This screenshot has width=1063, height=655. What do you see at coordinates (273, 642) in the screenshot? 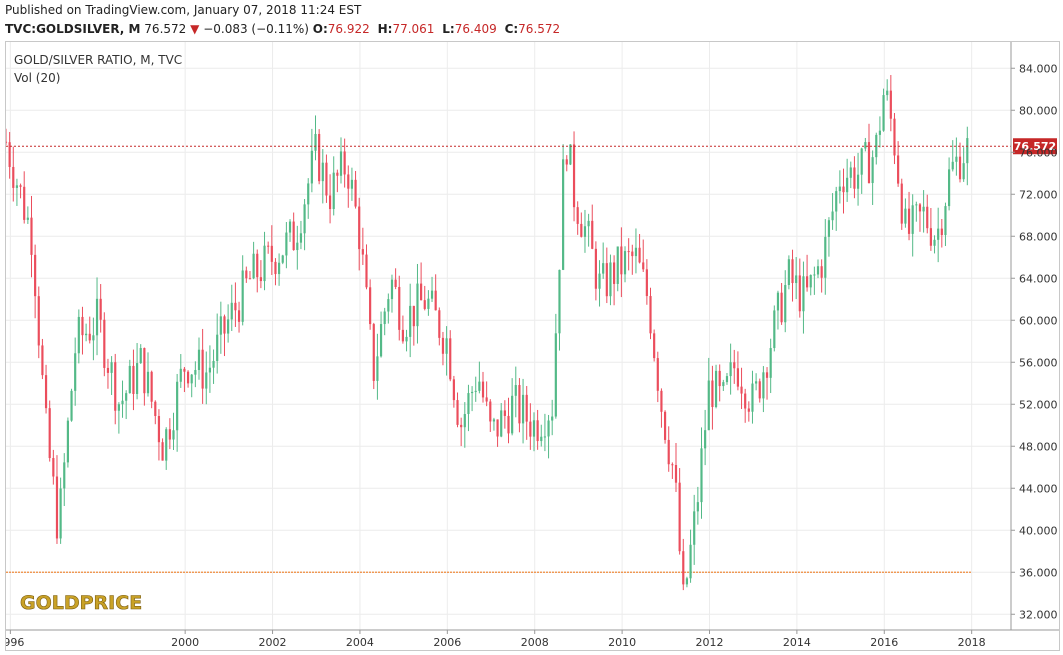
I see `x-tick-label: 2002` at bounding box center [273, 642].